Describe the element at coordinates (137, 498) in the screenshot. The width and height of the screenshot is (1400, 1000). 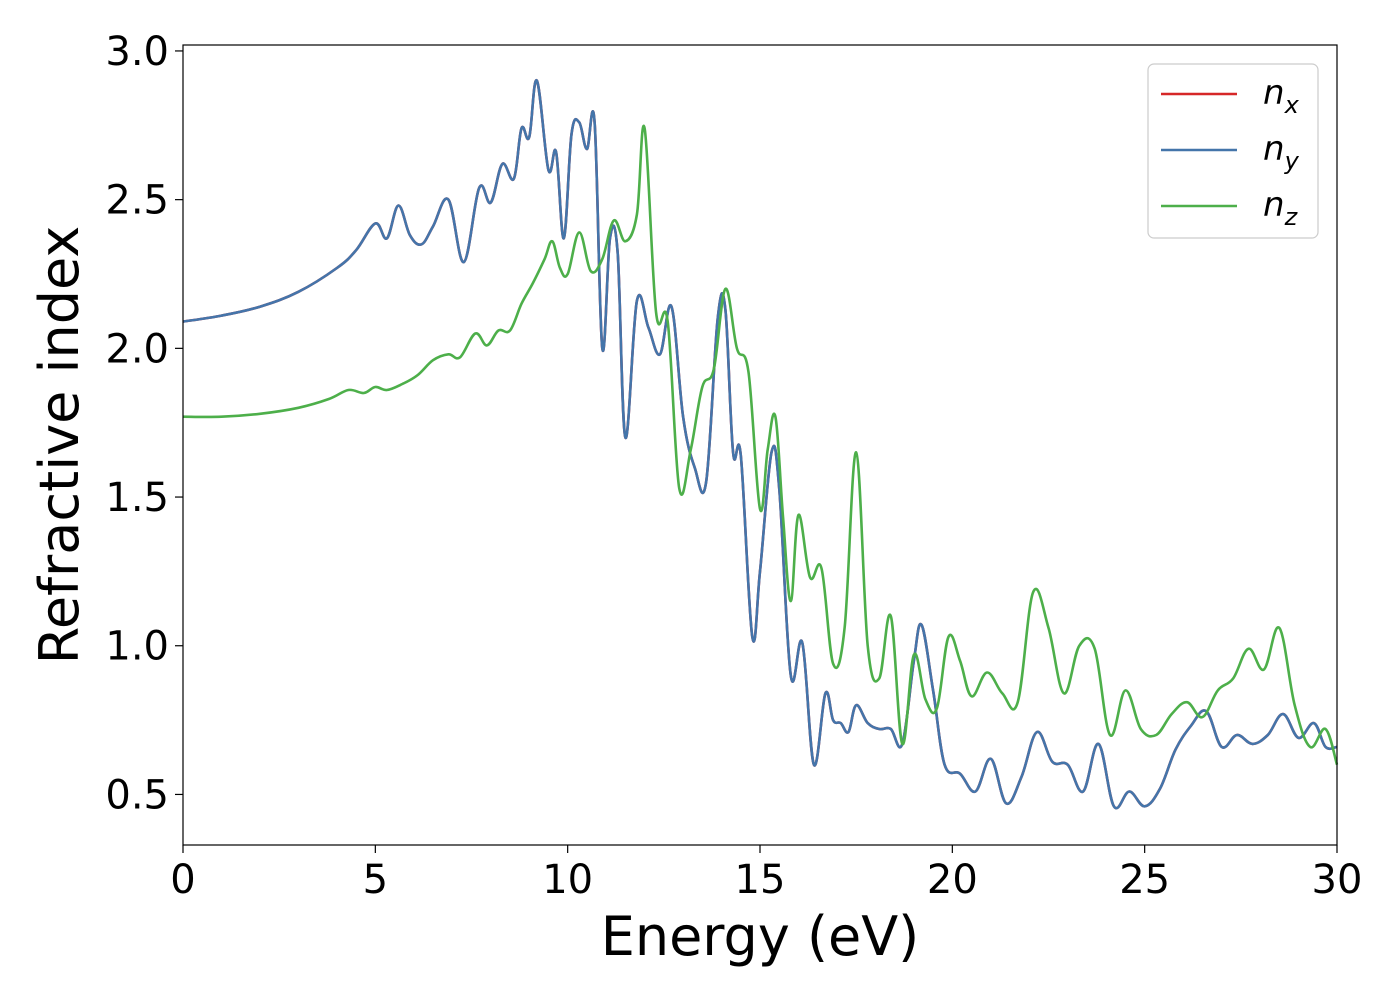
I see `y-tick-label: 1.5` at that location.